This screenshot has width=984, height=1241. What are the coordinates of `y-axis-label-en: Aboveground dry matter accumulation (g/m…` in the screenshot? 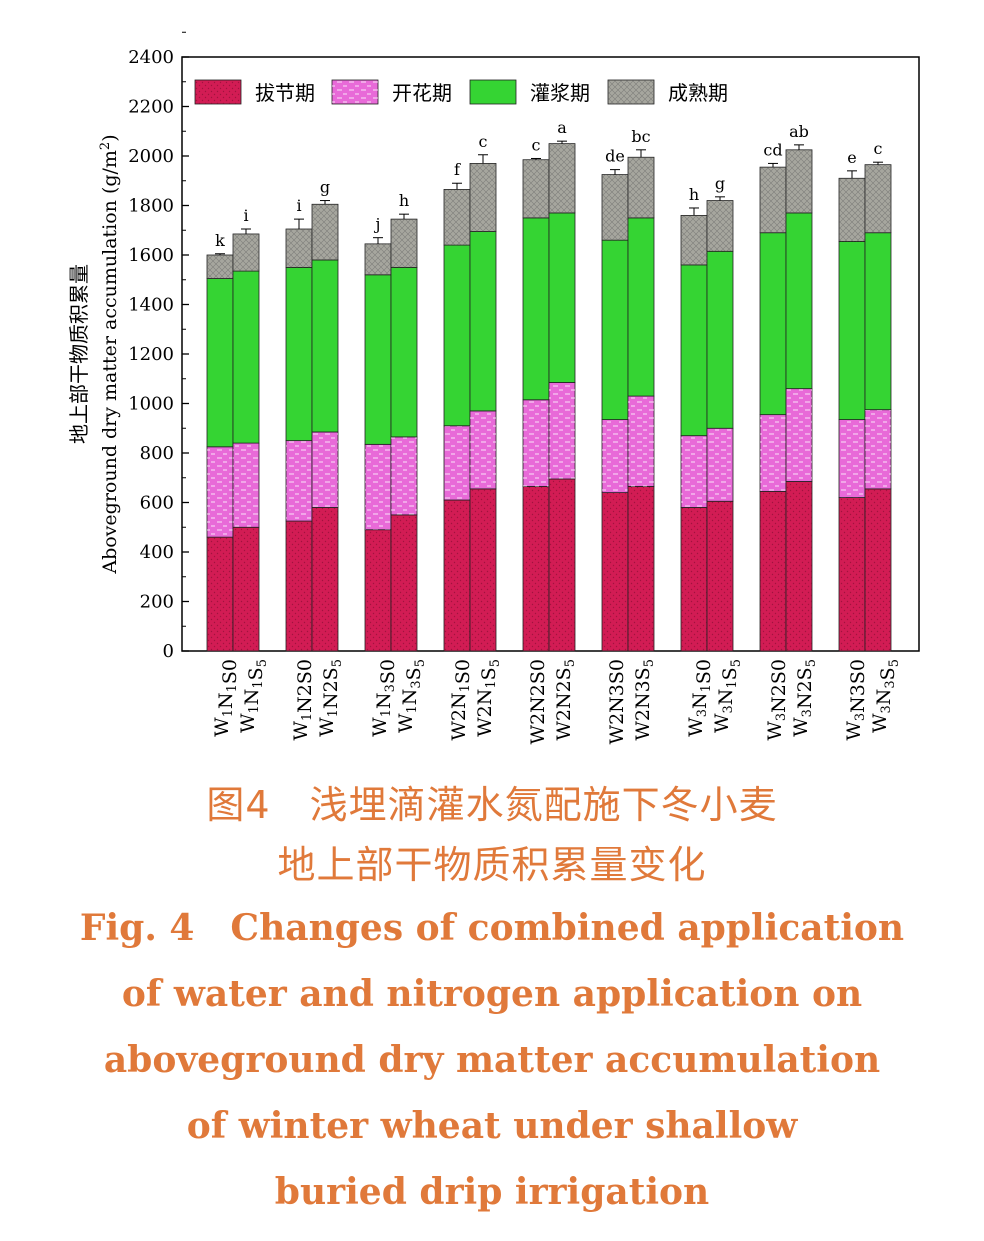 It's located at (109, 354).